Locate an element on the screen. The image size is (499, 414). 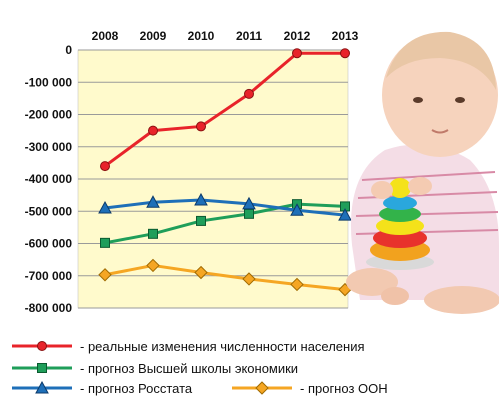
y-tick-label: -800 000 is located at coordinates (49, 308).